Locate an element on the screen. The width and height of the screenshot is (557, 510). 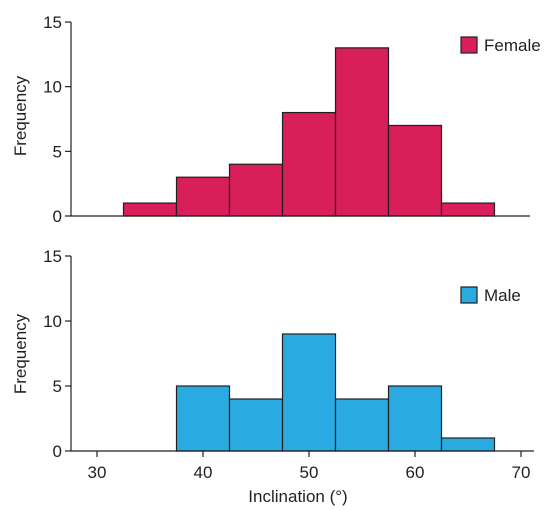
female-legend: Female is located at coordinates (500, 45).